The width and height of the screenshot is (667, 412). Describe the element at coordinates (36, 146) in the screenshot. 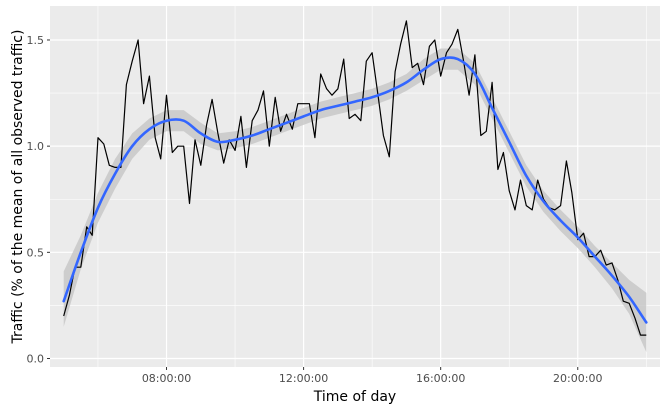

I see `y-tick-label: 1.0` at that location.